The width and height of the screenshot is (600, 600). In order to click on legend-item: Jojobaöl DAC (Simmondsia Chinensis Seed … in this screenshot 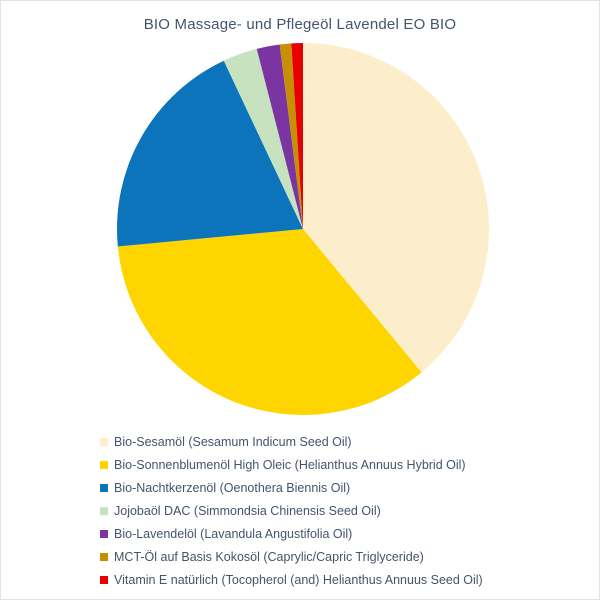, I will do `click(291, 510)`.